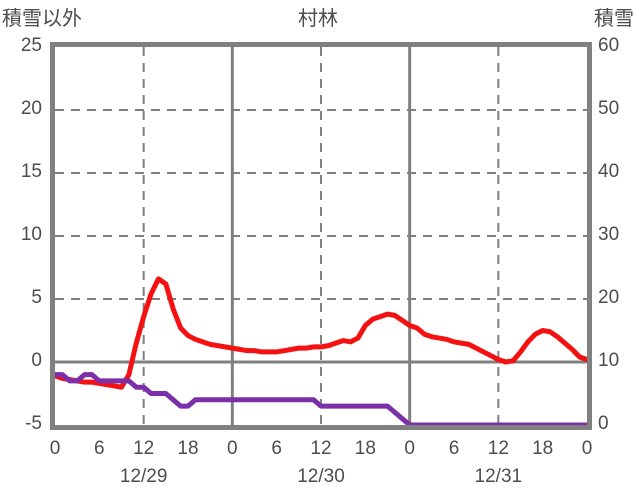 The width and height of the screenshot is (636, 501). What do you see at coordinates (318, 19) in the screenshot?
I see `page-title: 村林` at bounding box center [318, 19].